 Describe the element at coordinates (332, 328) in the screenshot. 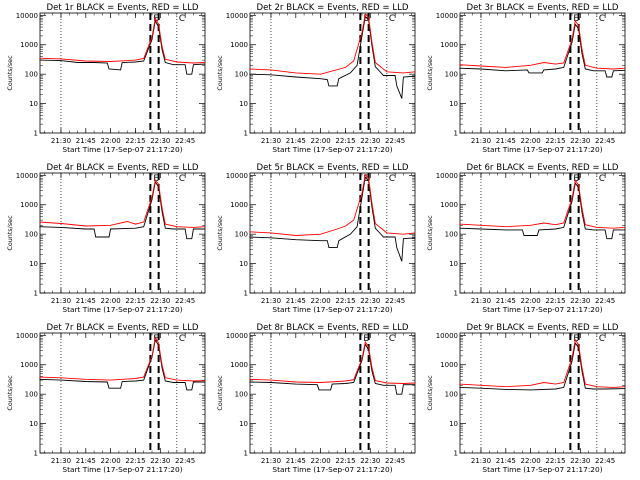

I see `panel-title: Det 8r BLACK = Events, RED = LLD` at that location.